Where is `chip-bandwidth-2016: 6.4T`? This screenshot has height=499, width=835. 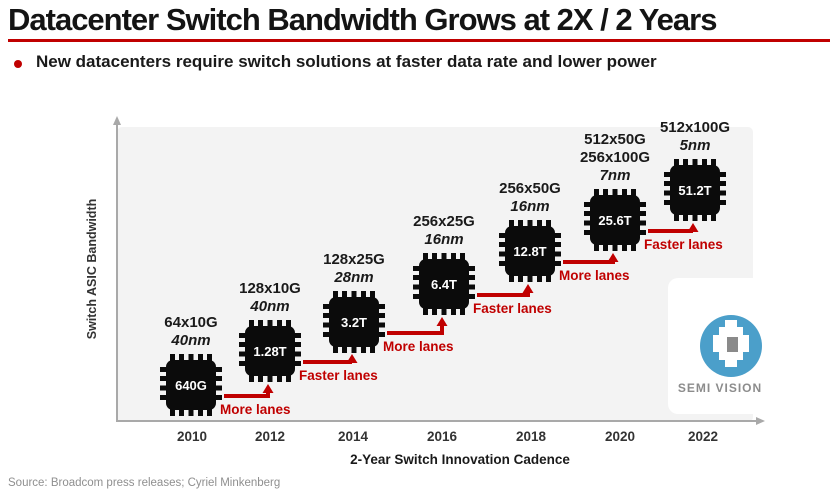
chip-bandwidth-2016: 6.4T is located at coordinates (443, 284).